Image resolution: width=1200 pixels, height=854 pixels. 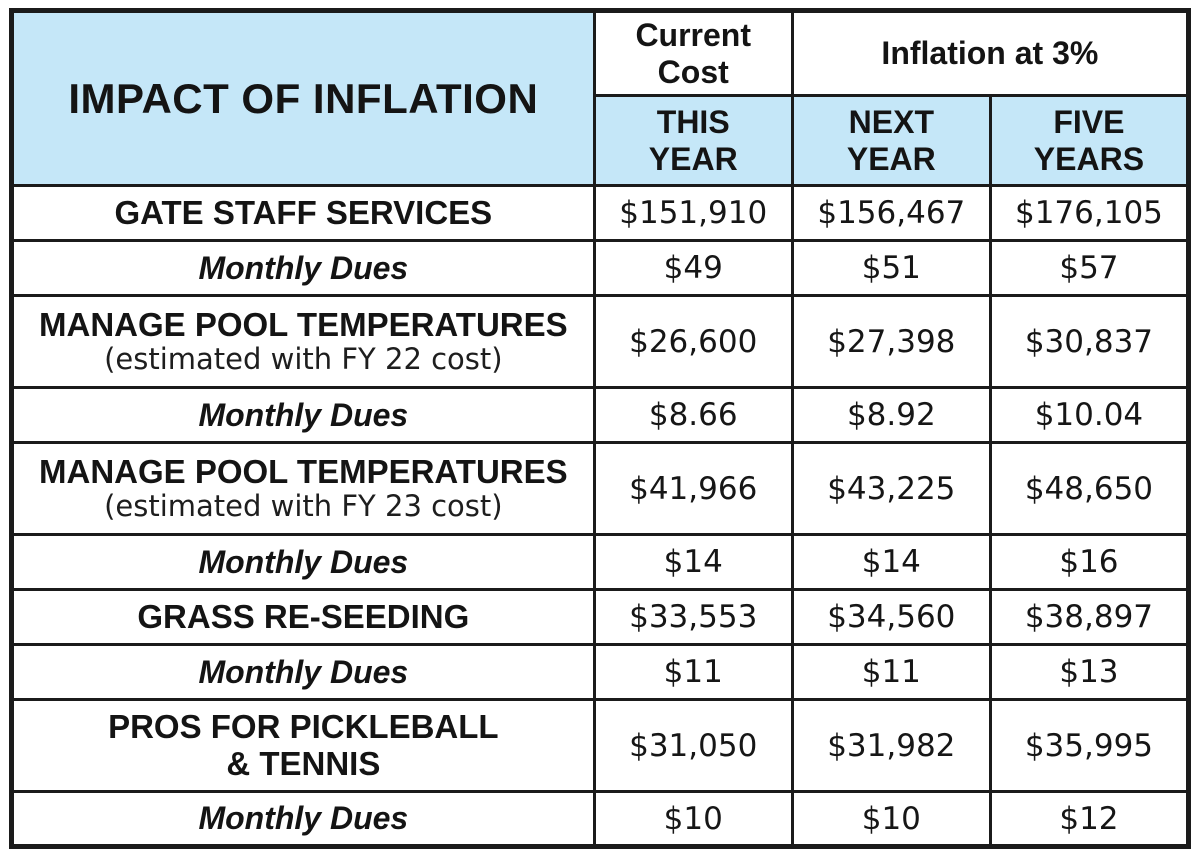 I want to click on value-next-year: $34,560, so click(x=891, y=617).